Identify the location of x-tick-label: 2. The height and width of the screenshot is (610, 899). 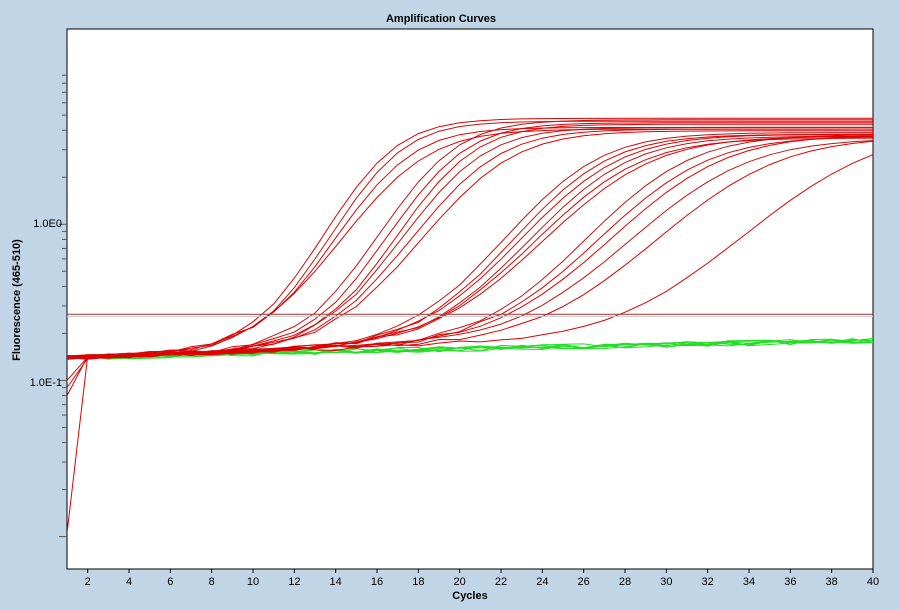
(88, 582).